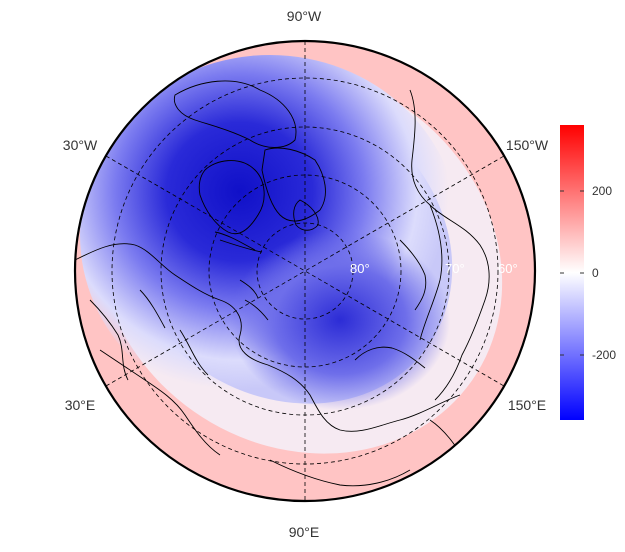  I want to click on longitude-label-lower-left: 30°E, so click(80, 405).